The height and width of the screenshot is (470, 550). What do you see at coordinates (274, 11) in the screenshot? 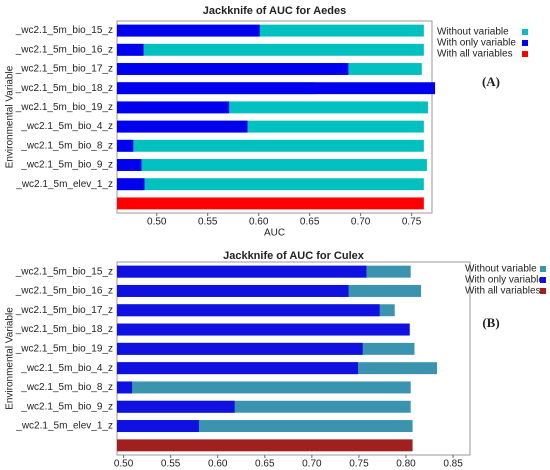
I see `chart-title: Jackknife of AUC for Aedes` at bounding box center [274, 11].